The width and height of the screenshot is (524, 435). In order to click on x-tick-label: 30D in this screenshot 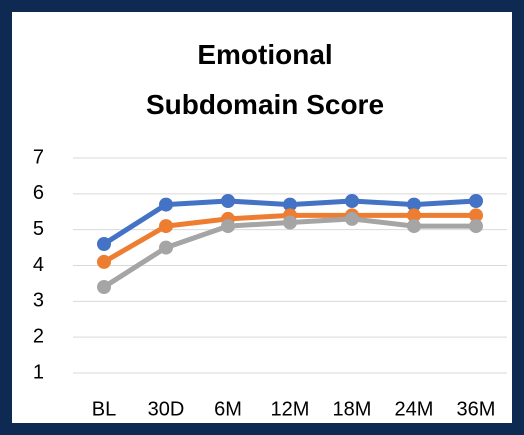, I will do `click(166, 409)`.